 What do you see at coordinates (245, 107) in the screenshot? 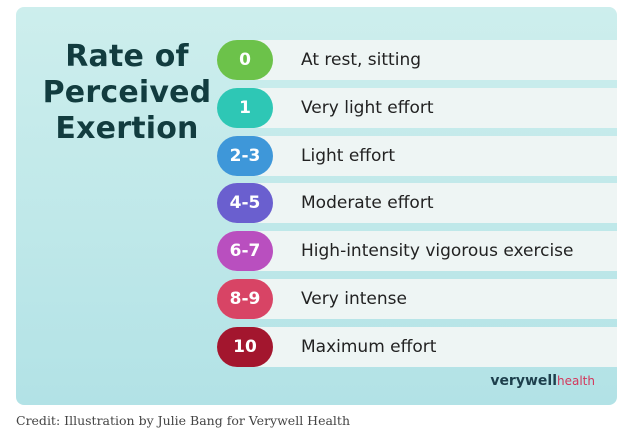
I see `level-badge: 1` at bounding box center [245, 107].